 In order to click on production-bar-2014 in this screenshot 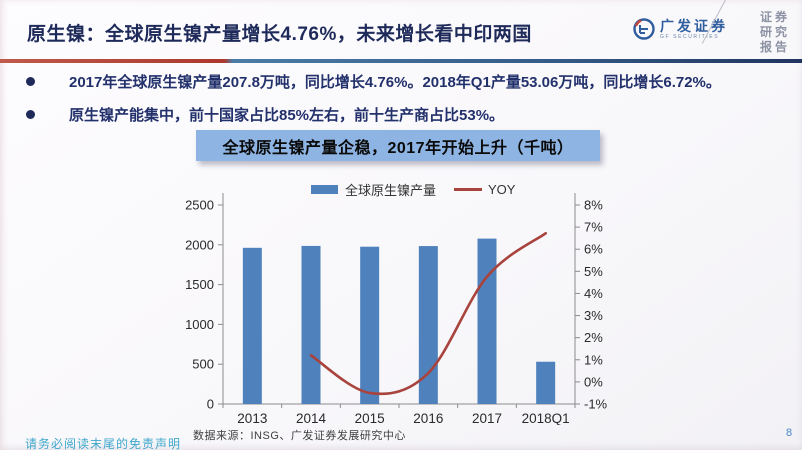, I will do `click(311, 324)`.